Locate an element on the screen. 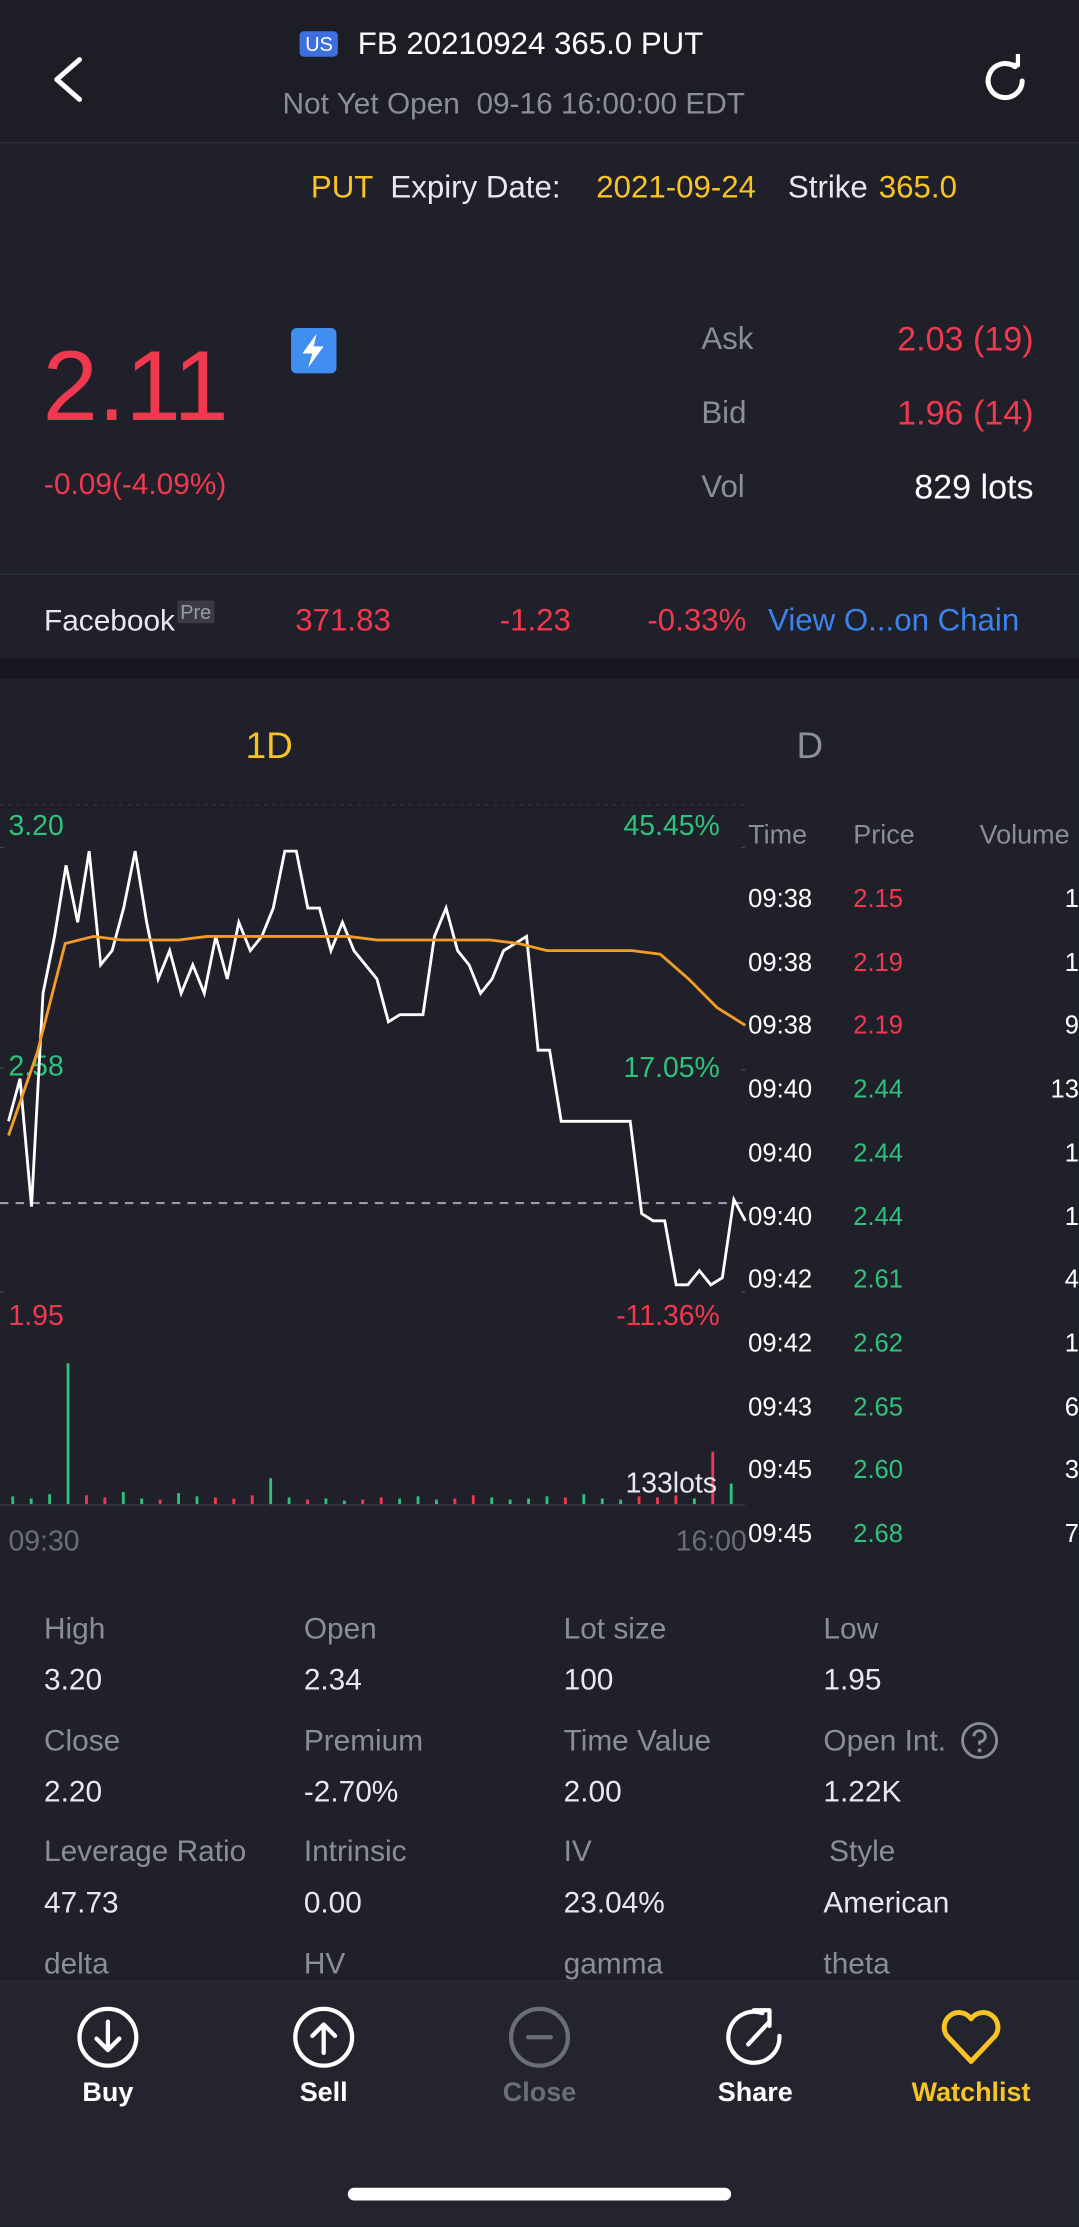 This screenshot has width=1079, height=2227. share-button: Share is located at coordinates (755, 2057).